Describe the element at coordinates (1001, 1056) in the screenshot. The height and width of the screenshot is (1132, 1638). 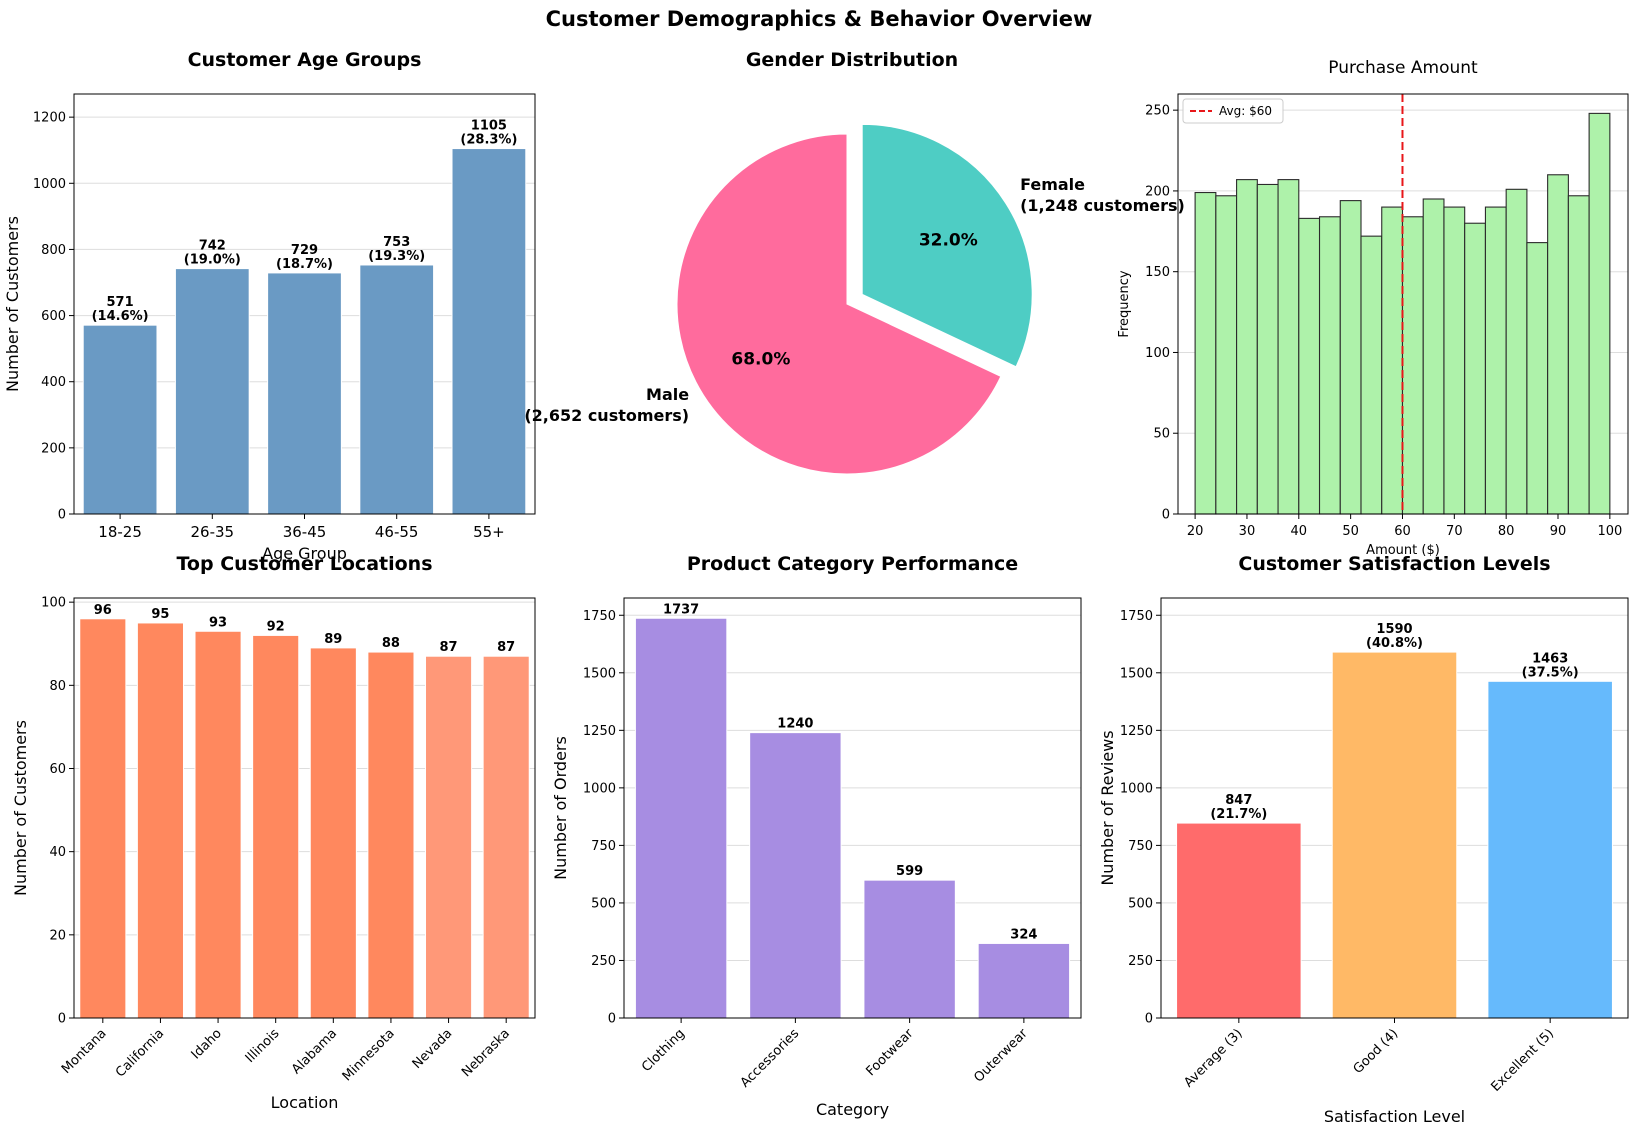
I see `x-tick-label: Outerwear` at that location.